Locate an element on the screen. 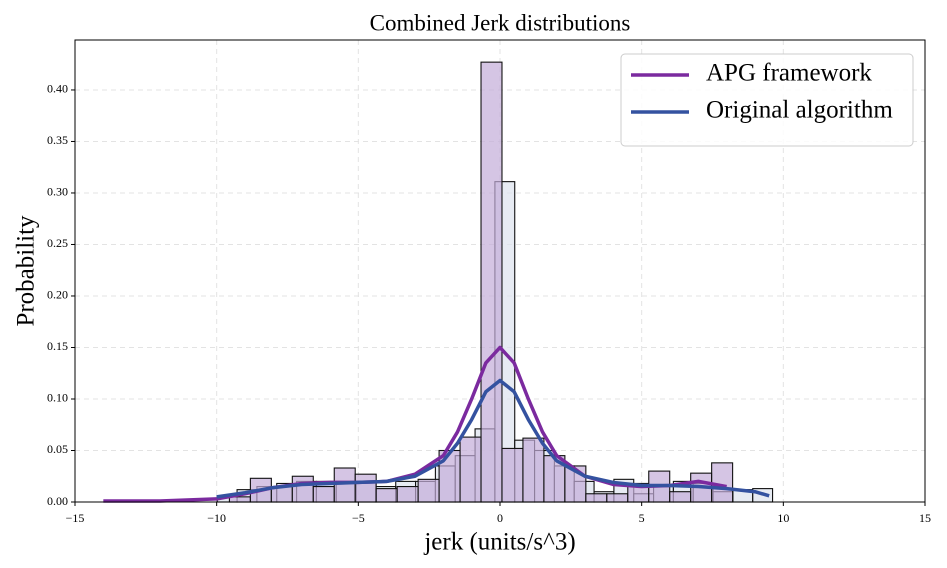  chart-title: Combined Jerk distributions is located at coordinates (500, 22).